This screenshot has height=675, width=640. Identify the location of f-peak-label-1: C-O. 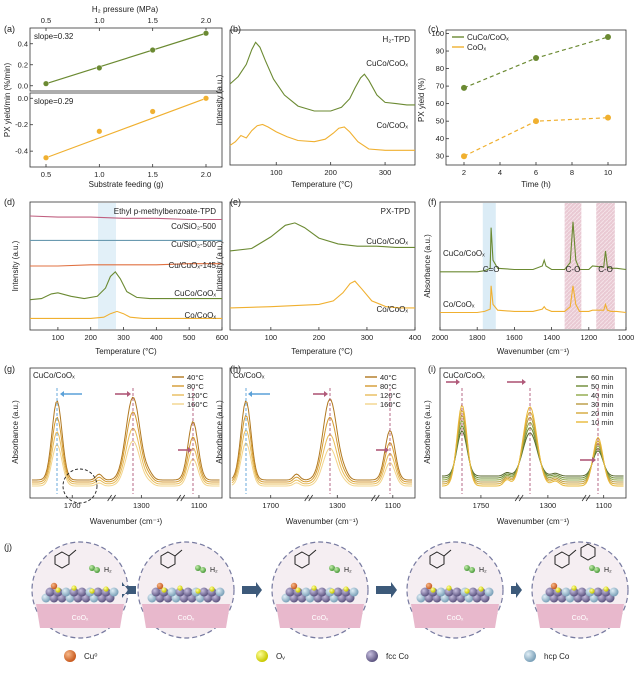
(573, 269).